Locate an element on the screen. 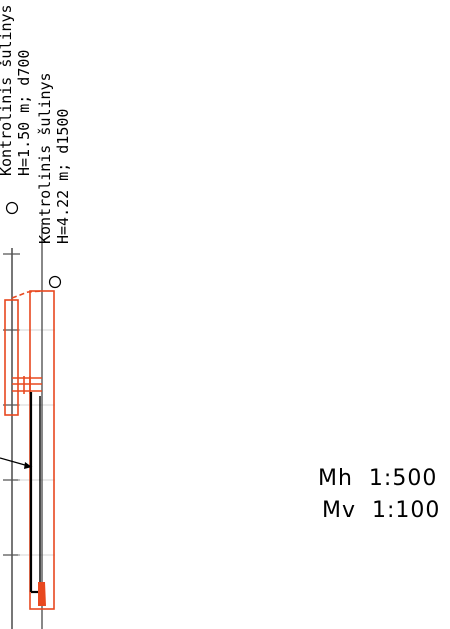 The width and height of the screenshot is (450, 629). pipe-line is located at coordinates (35, 493).